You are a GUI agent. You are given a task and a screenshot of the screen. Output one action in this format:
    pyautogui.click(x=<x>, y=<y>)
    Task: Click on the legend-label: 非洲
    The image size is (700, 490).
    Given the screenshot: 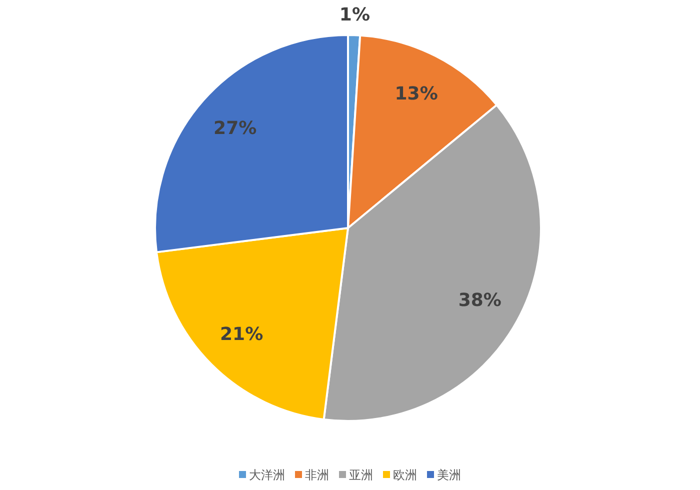 What is the action you would take?
    pyautogui.click(x=317, y=475)
    